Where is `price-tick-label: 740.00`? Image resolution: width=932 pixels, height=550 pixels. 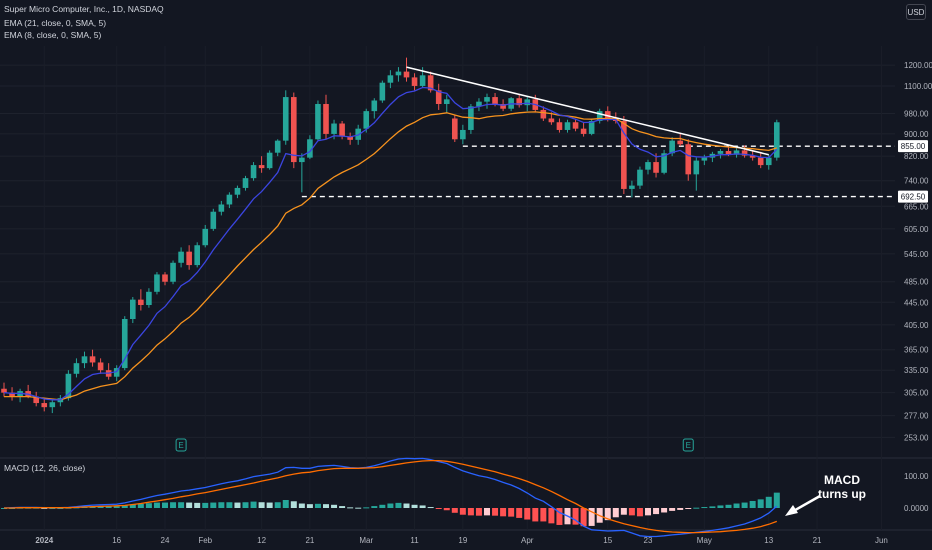
price-tick-label: 740.00 is located at coordinates (916, 181).